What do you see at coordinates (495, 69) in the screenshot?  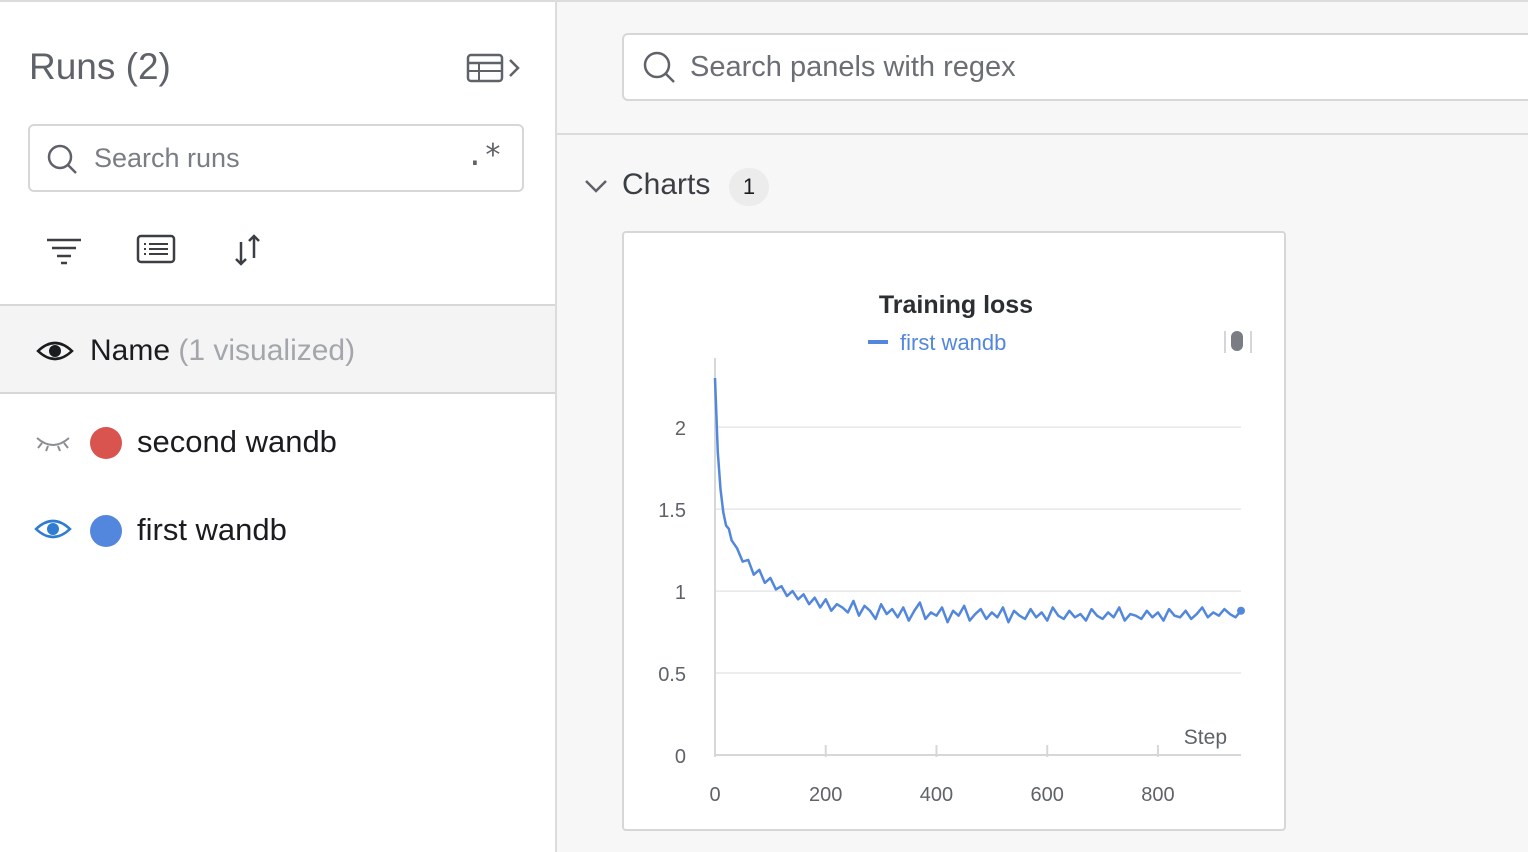 I see `table-expand-icon` at bounding box center [495, 69].